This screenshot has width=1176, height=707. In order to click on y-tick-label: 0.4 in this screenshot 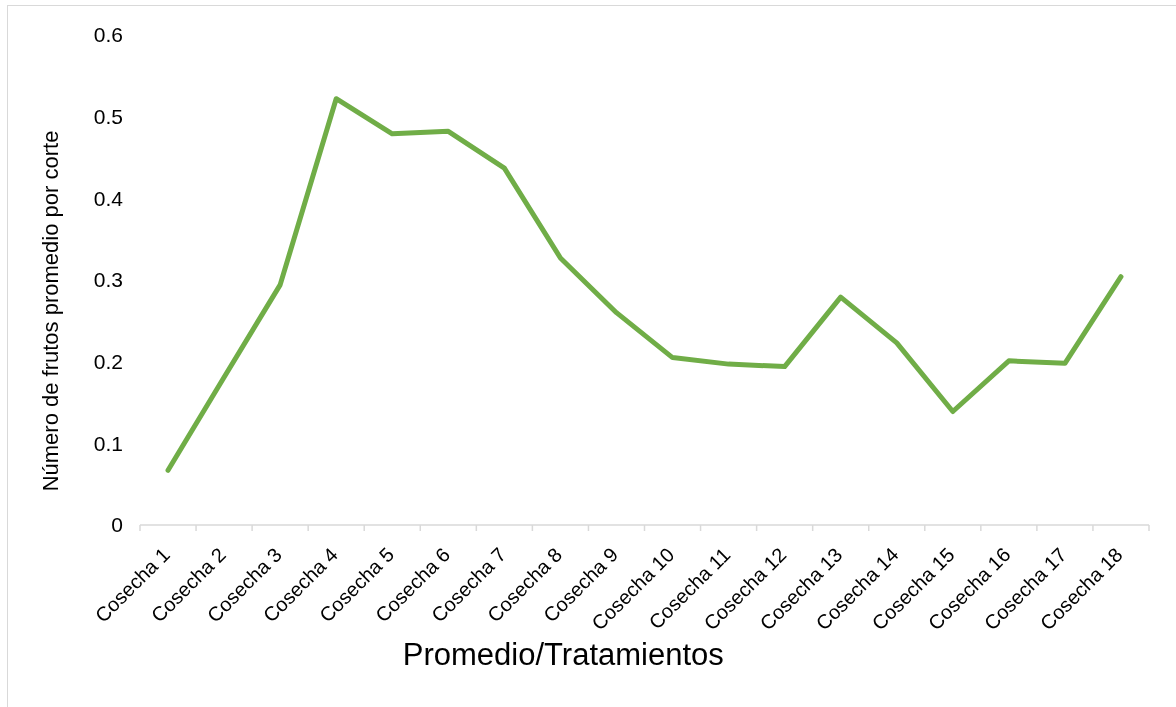, I will do `click(108, 198)`.